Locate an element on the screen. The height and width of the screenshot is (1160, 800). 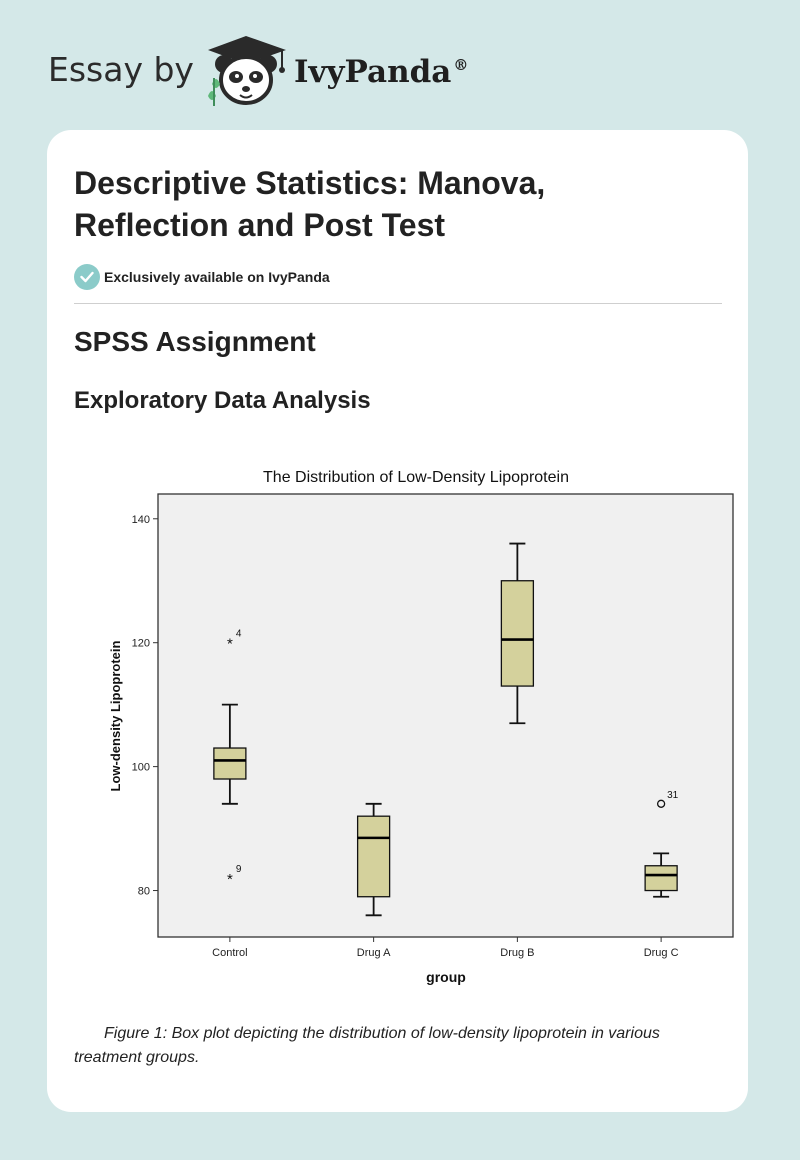
x-tick-label: Control is located at coordinates (229, 953).